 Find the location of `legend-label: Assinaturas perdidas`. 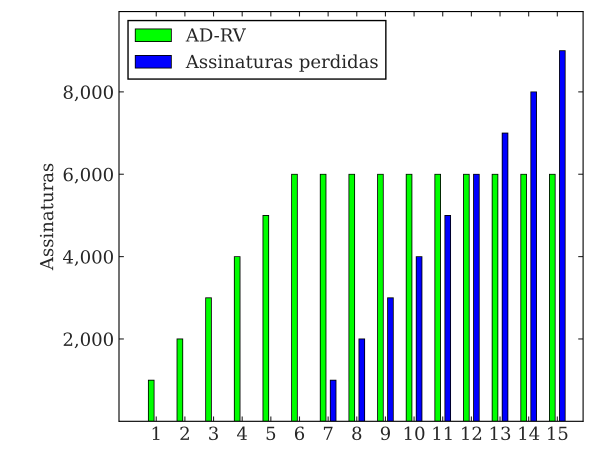

legend-label: Assinaturas perdidas is located at coordinates (282, 63).